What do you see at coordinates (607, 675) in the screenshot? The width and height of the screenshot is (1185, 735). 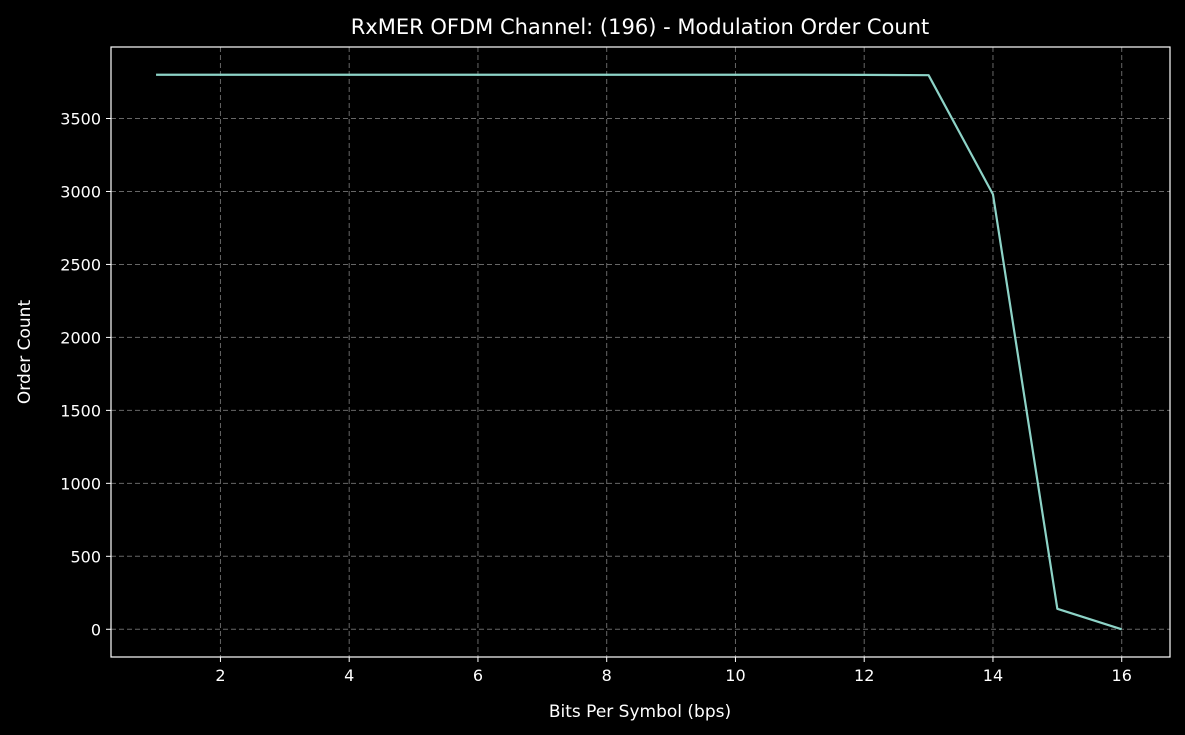 I see `x-tick-label: 8` at bounding box center [607, 675].